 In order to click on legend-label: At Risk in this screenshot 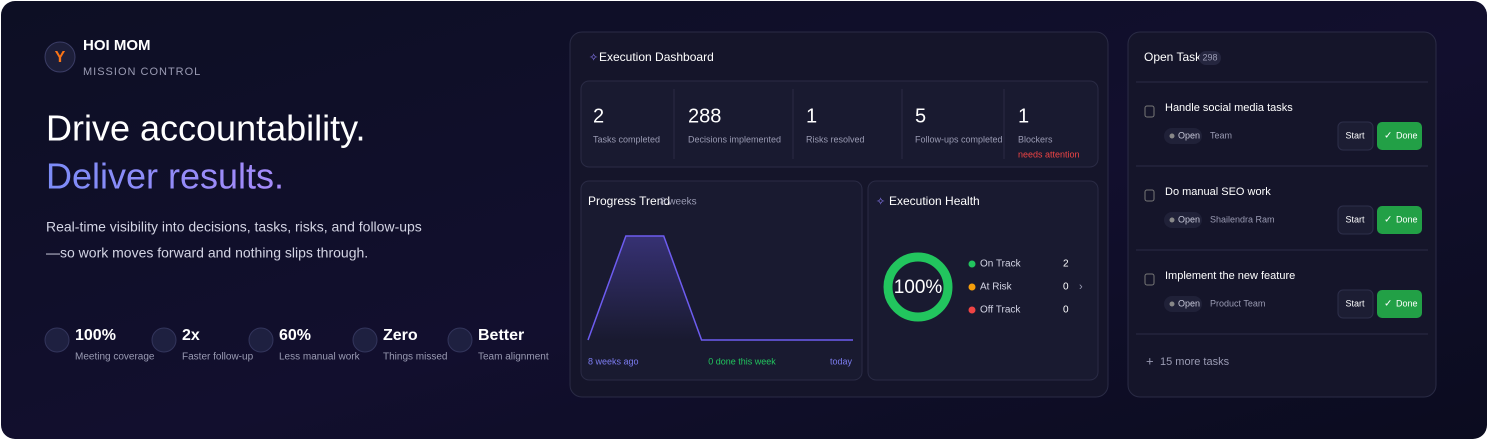, I will do `click(996, 287)`.